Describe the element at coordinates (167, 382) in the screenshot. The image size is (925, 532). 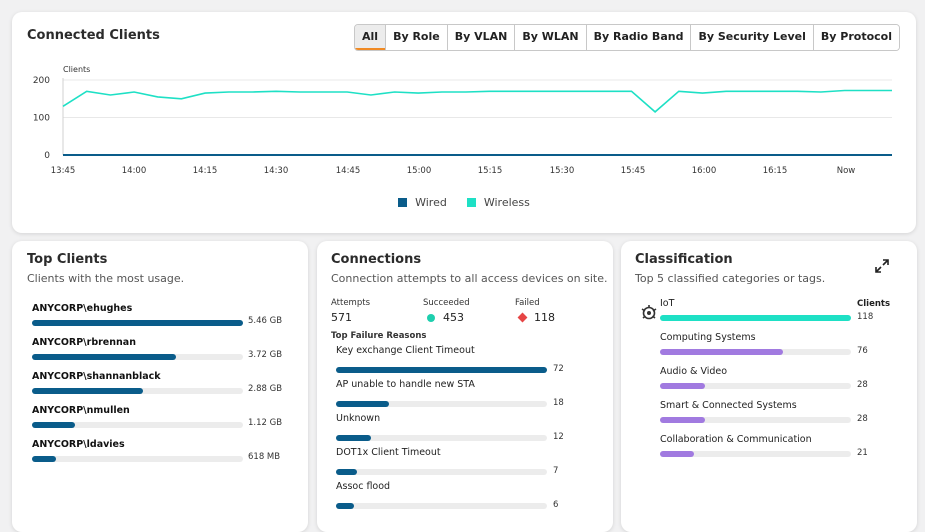
I see `top-client-row: ANYCORP\shannanblack 2.88 GB` at that location.